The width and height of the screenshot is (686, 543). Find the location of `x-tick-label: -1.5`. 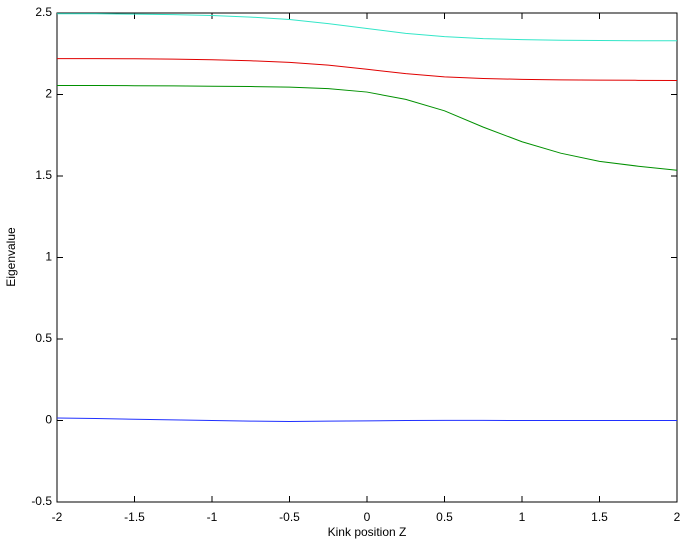

x-tick-label: -1.5 is located at coordinates (134, 517).